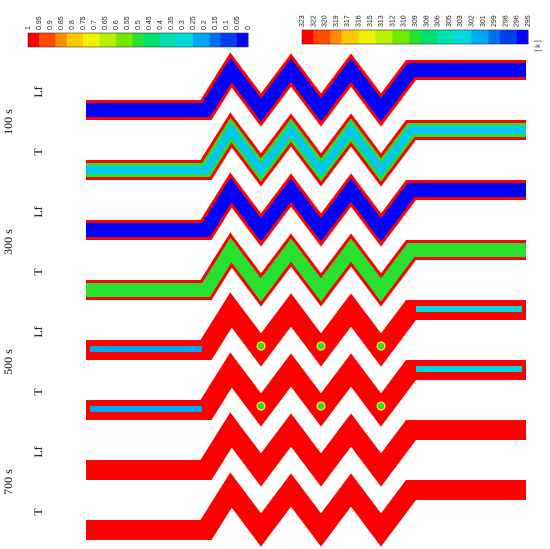 The width and height of the screenshot is (550, 549). What do you see at coordinates (226, 25) in the screenshot?
I see `colorbar-tick-label: 0.1` at bounding box center [226, 25].